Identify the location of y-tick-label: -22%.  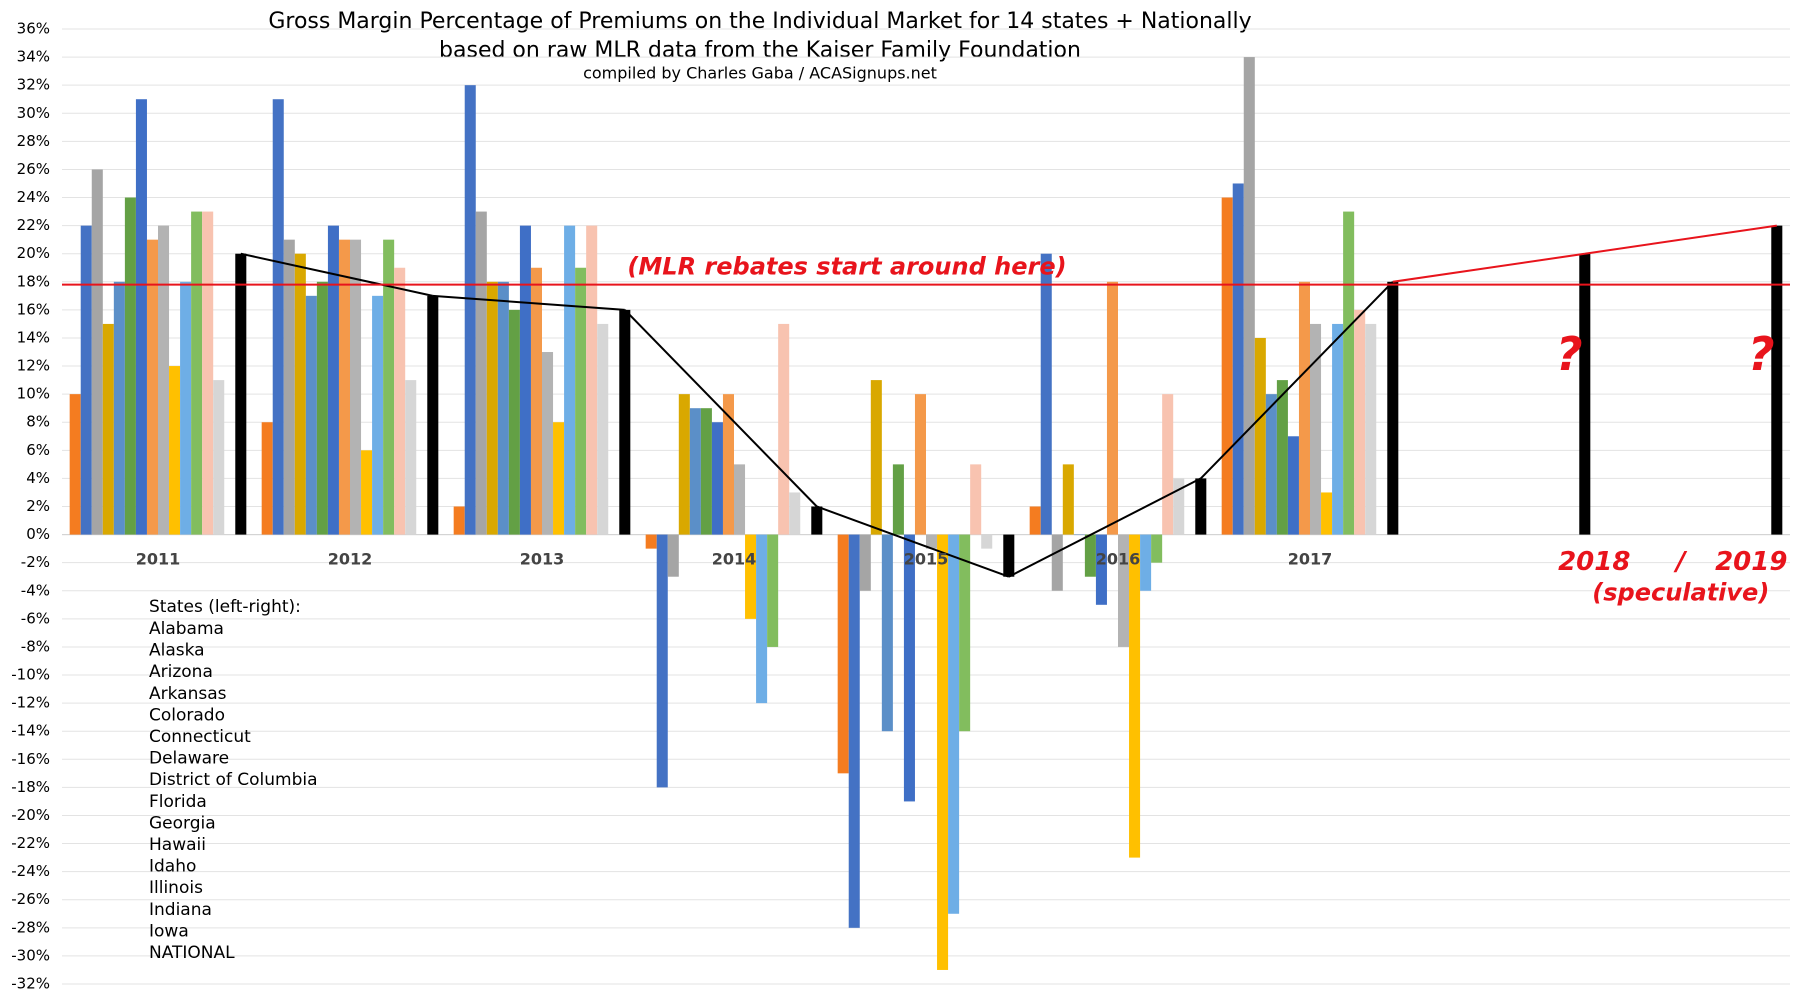
(30, 843).